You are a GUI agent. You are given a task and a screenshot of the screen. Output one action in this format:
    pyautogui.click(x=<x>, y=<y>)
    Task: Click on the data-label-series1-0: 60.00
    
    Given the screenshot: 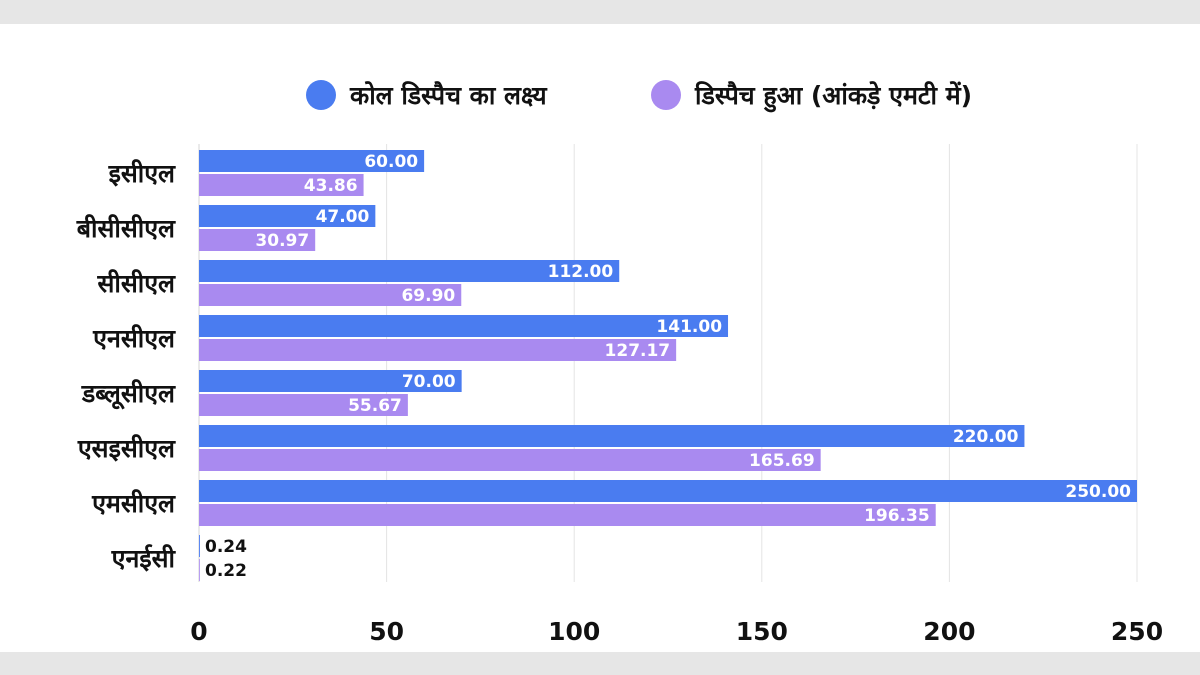 What is the action you would take?
    pyautogui.click(x=391, y=162)
    